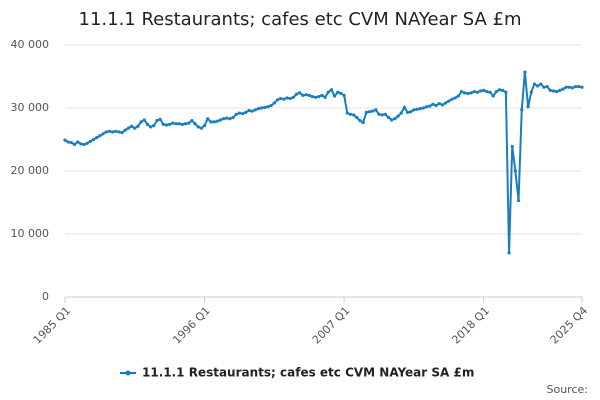 The height and width of the screenshot is (400, 600). I want to click on x-tick-label: 1985 Q1, so click(52, 325).